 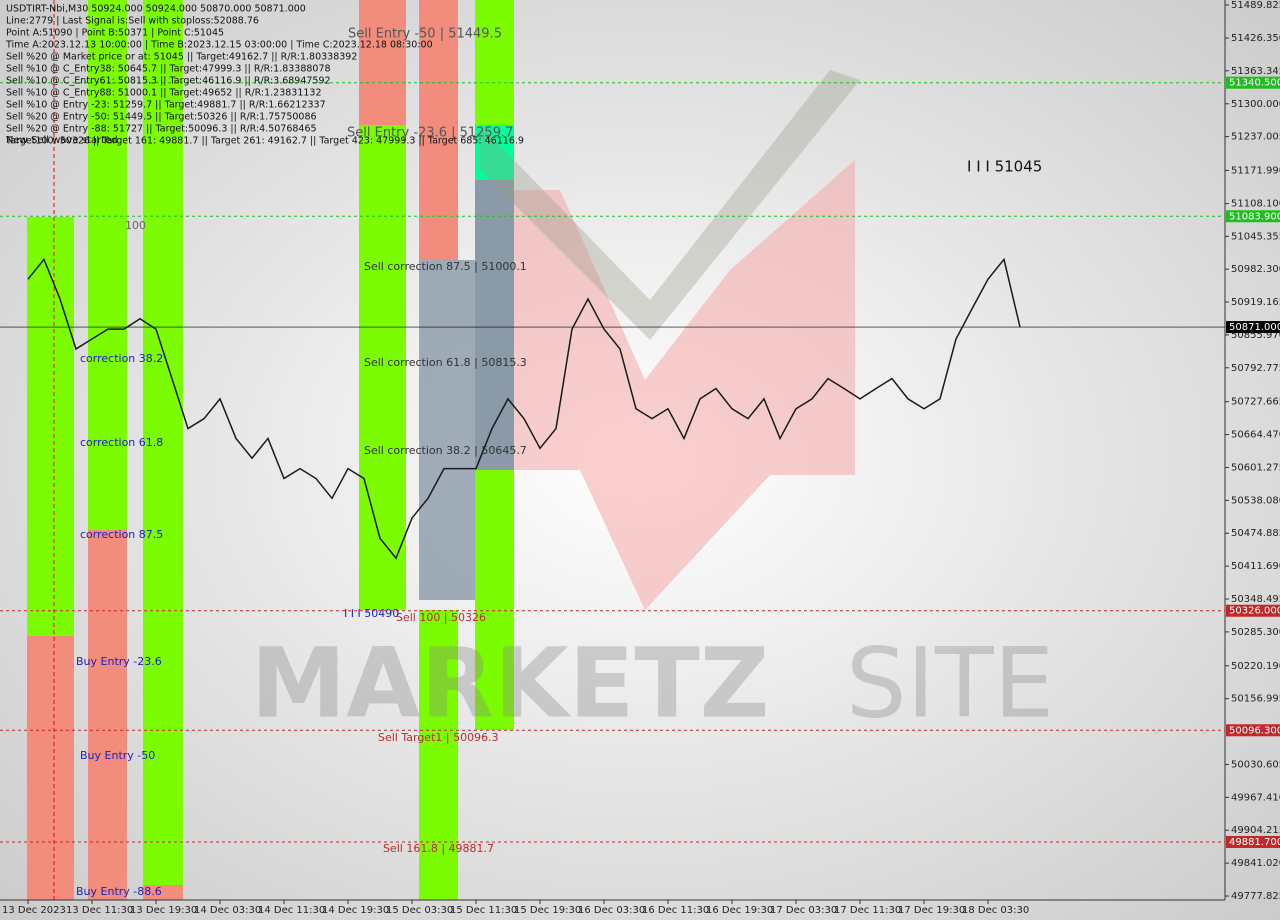 What do you see at coordinates (117, 755) in the screenshot?
I see `annotation: Buy Entry -50` at bounding box center [117, 755].